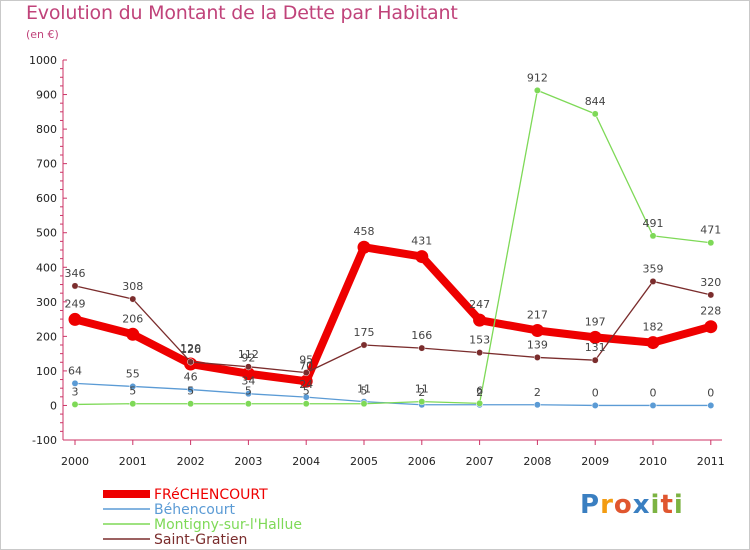 This screenshot has width=750, height=550. I want to click on data-label: 6, so click(479, 390).